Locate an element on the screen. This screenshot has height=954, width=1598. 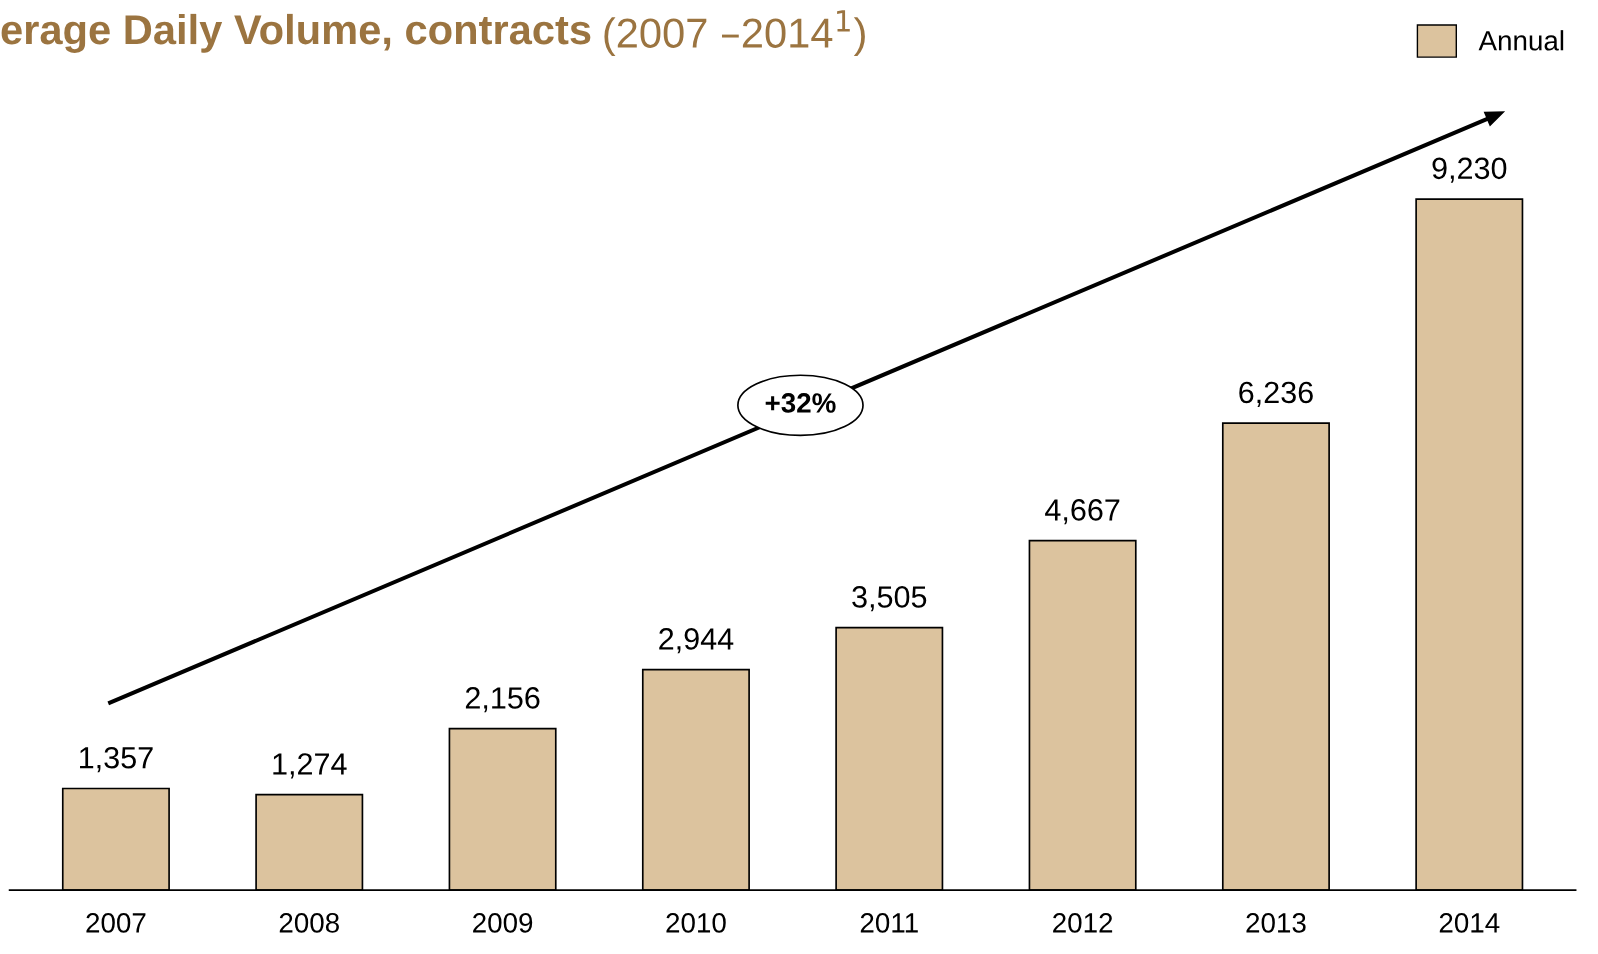
data-label: 2,944 is located at coordinates (696, 641).